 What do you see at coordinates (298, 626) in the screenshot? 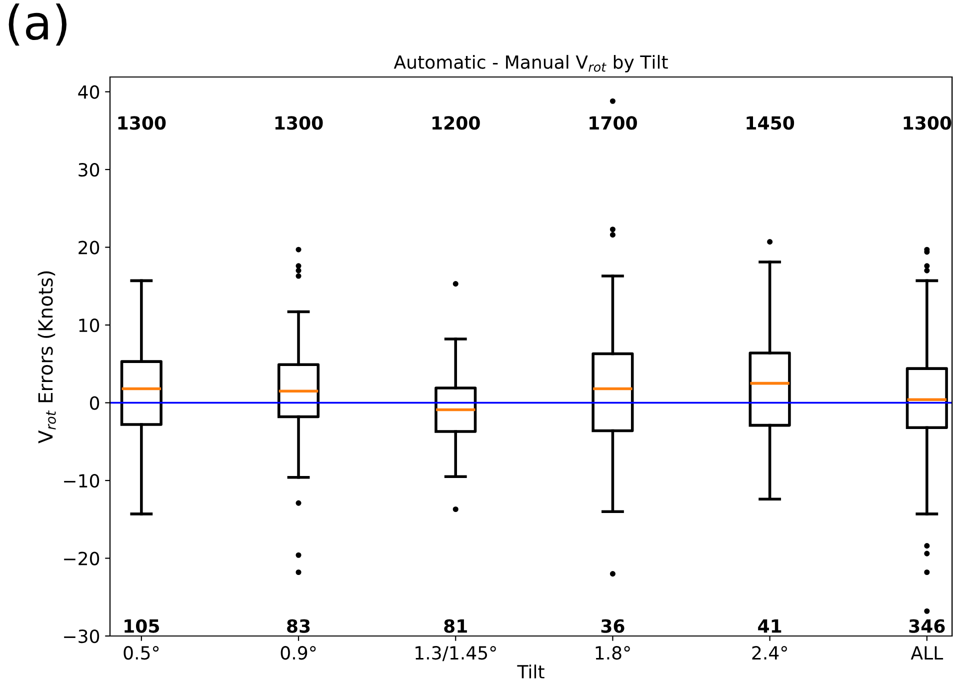
I see `annotation: 83` at bounding box center [298, 626].